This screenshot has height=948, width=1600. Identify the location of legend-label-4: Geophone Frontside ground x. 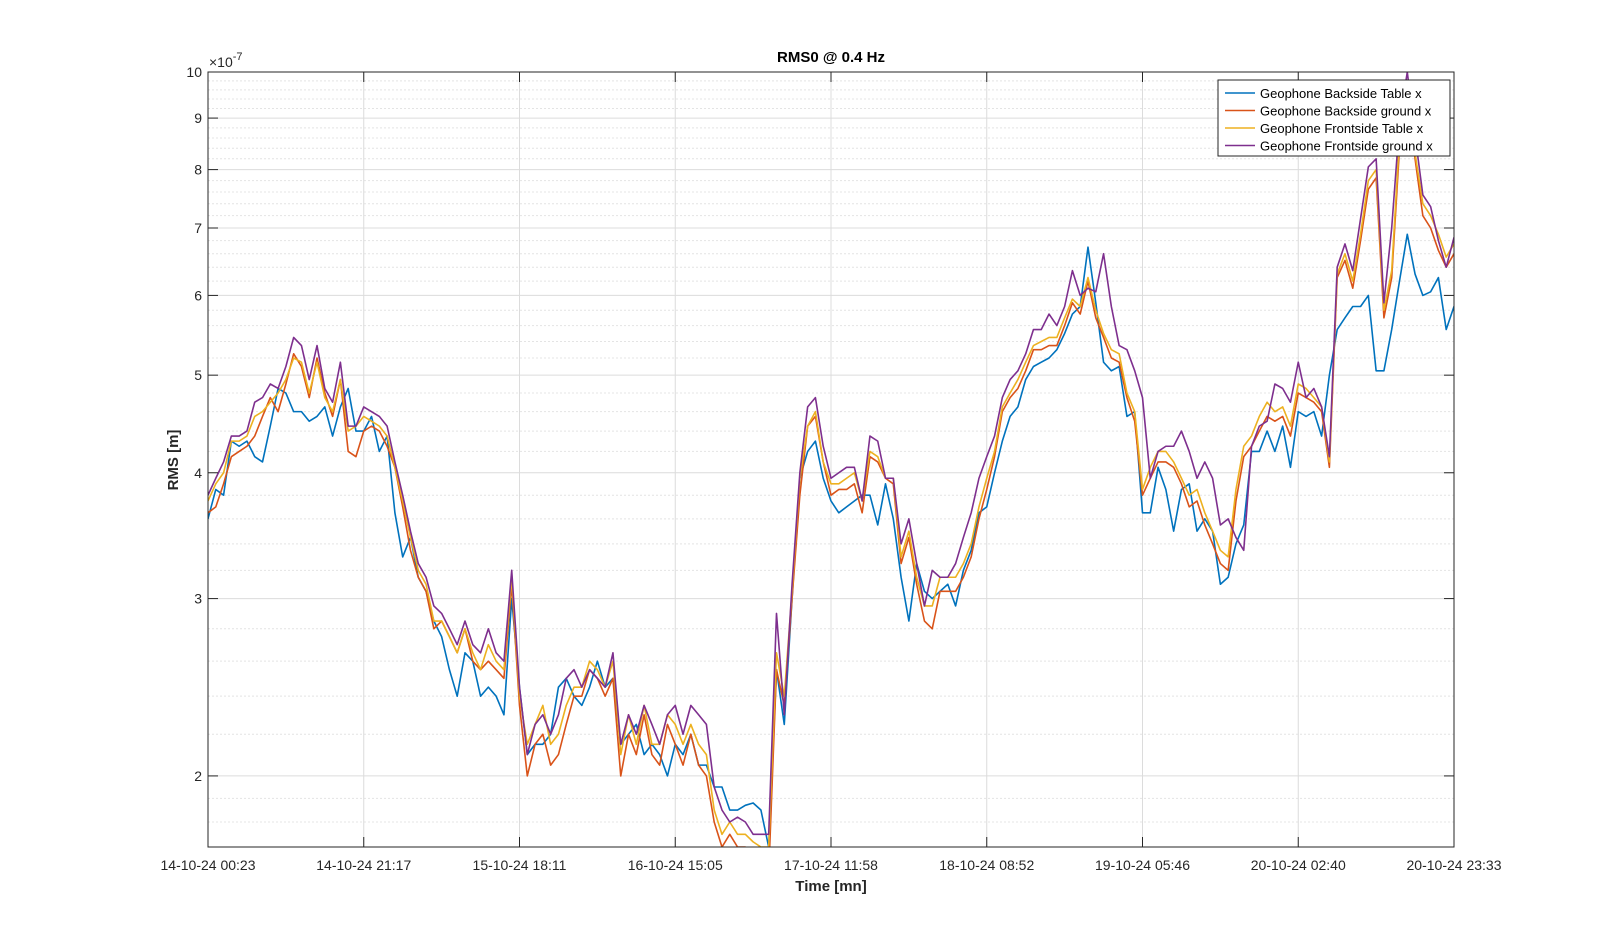
(1346, 146).